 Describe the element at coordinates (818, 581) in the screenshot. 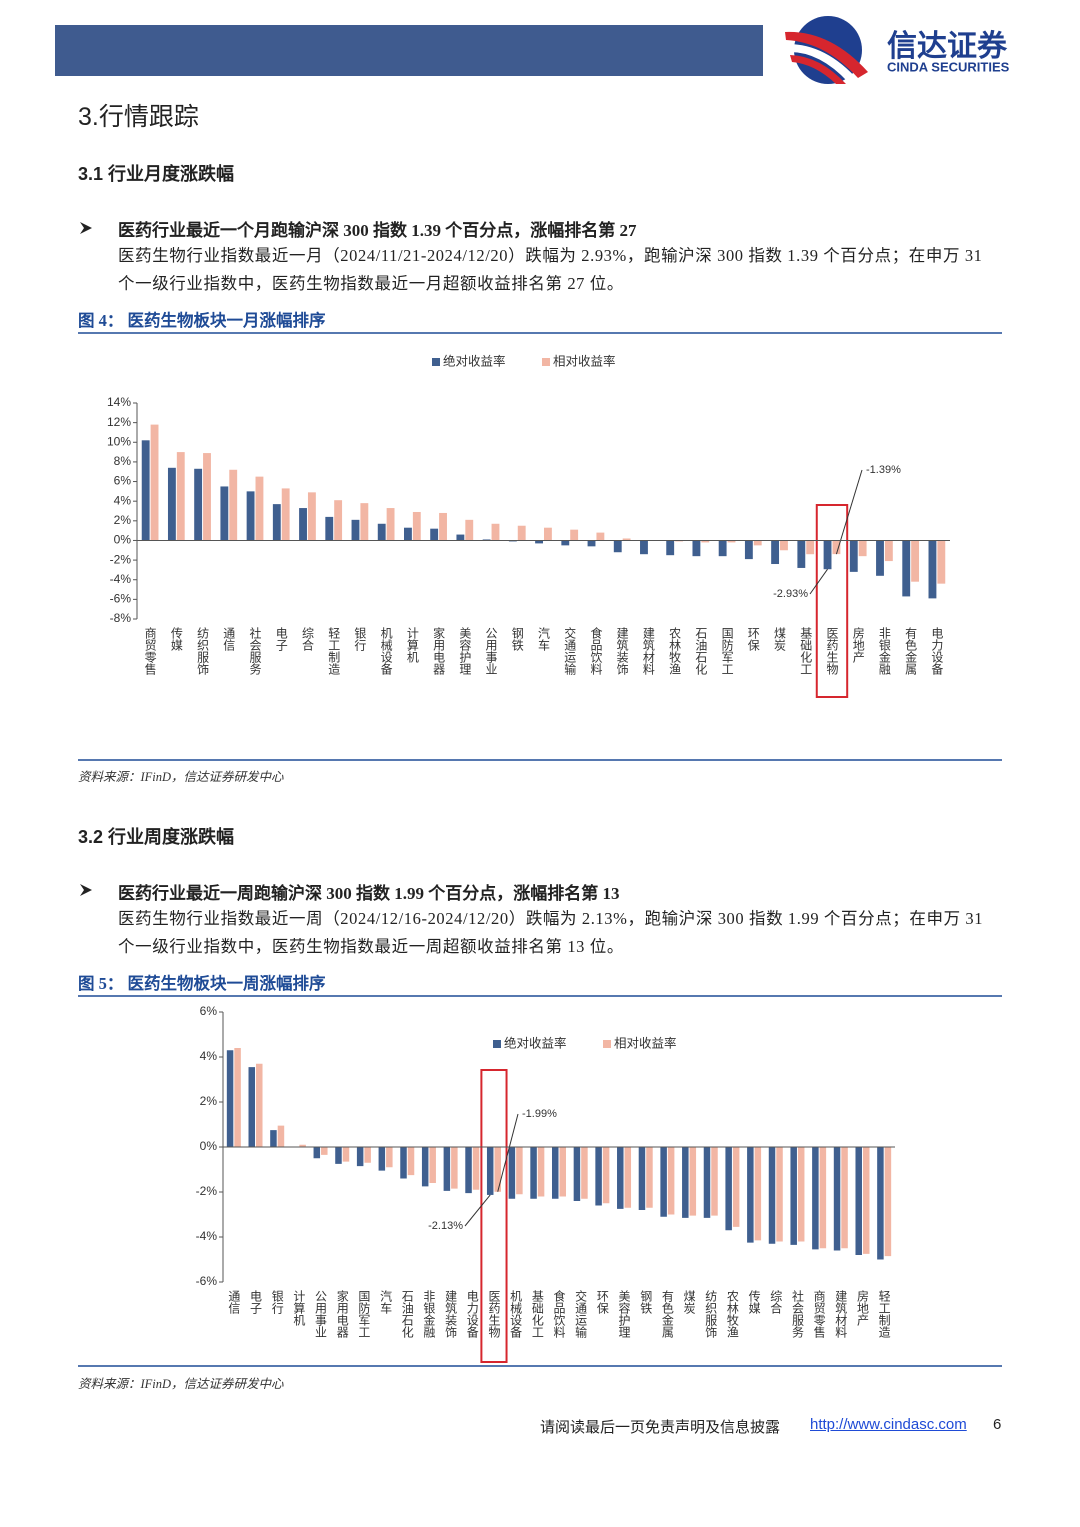

I see `leader-line` at that location.